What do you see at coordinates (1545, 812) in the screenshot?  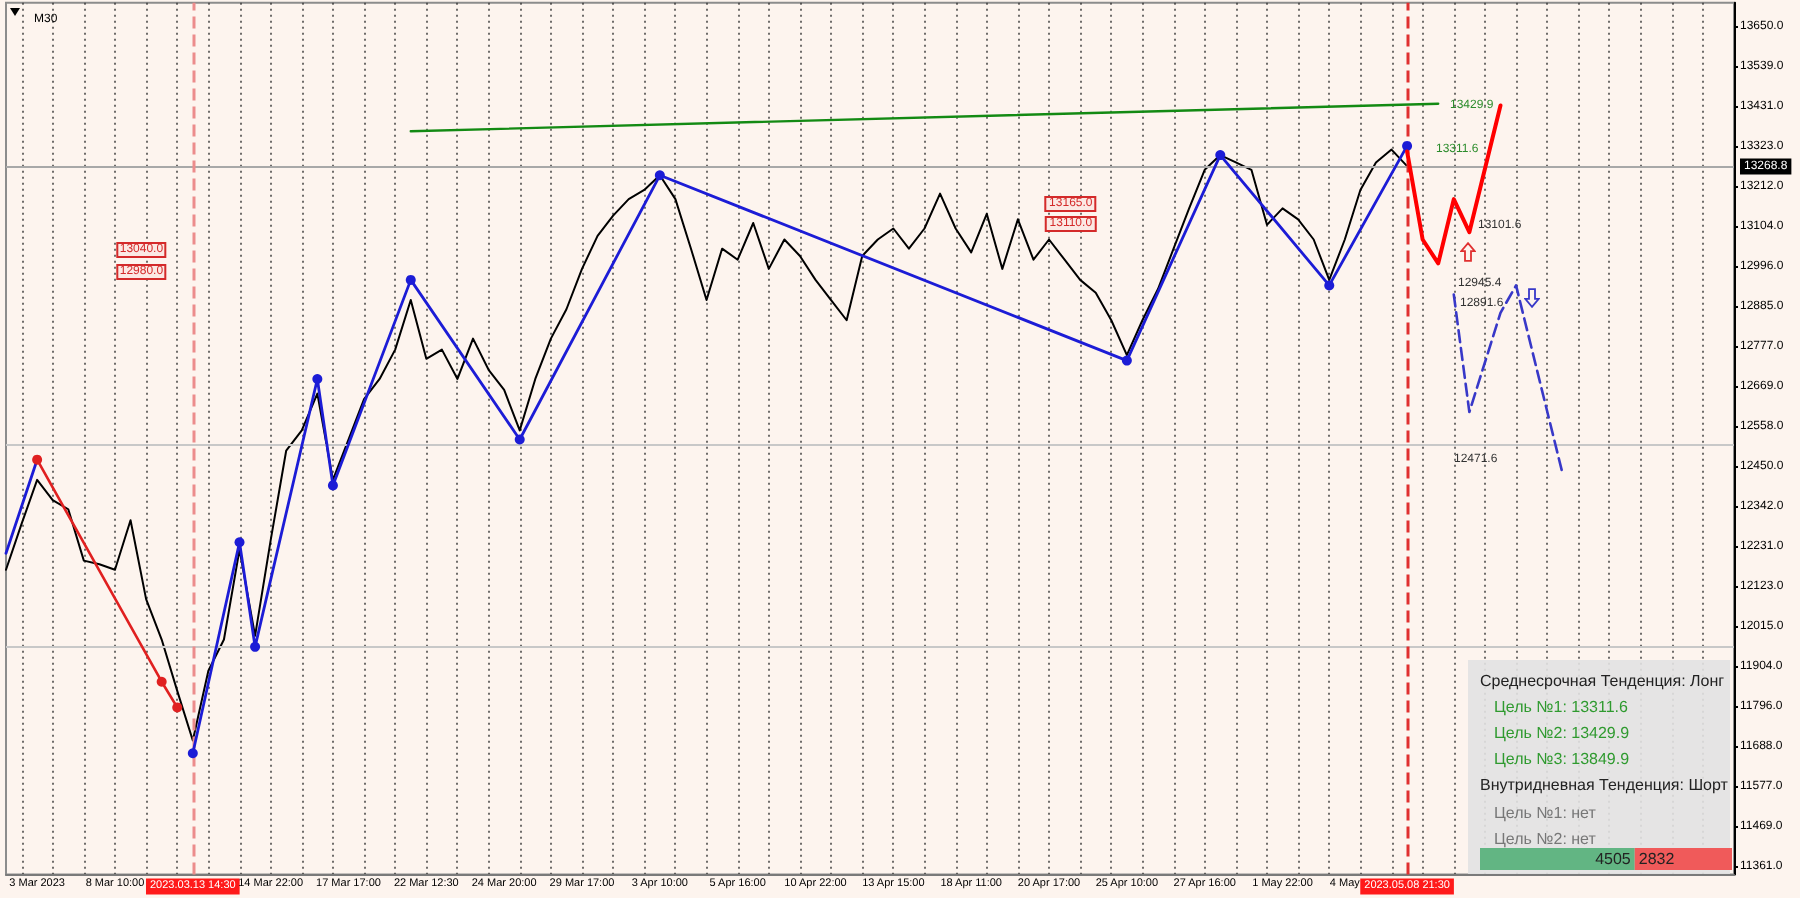 I see `annotation: Цель №1: нет` at bounding box center [1545, 812].